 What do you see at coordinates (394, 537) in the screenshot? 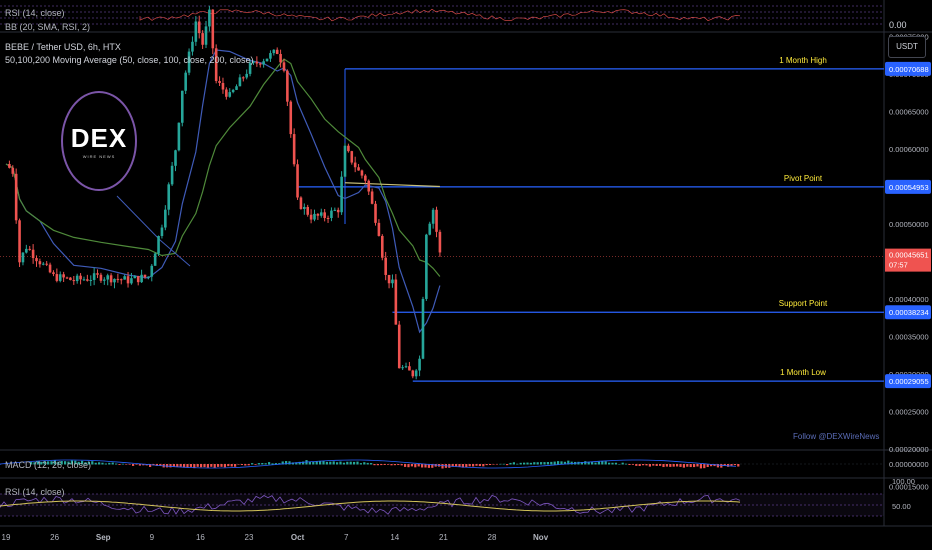
I see `x-tick-label: 14` at bounding box center [394, 537].